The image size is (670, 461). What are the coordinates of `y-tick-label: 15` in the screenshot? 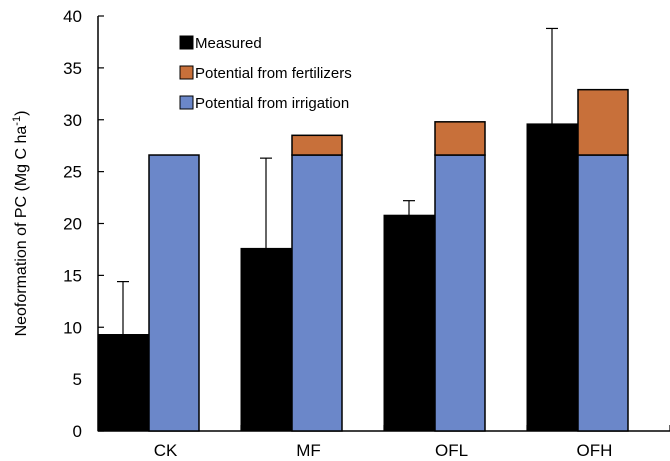 It's located at (72, 275).